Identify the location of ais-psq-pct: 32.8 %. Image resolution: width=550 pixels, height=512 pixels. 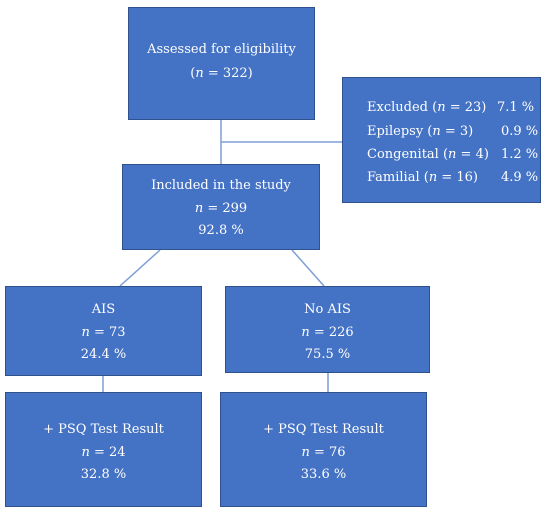
(103, 474).